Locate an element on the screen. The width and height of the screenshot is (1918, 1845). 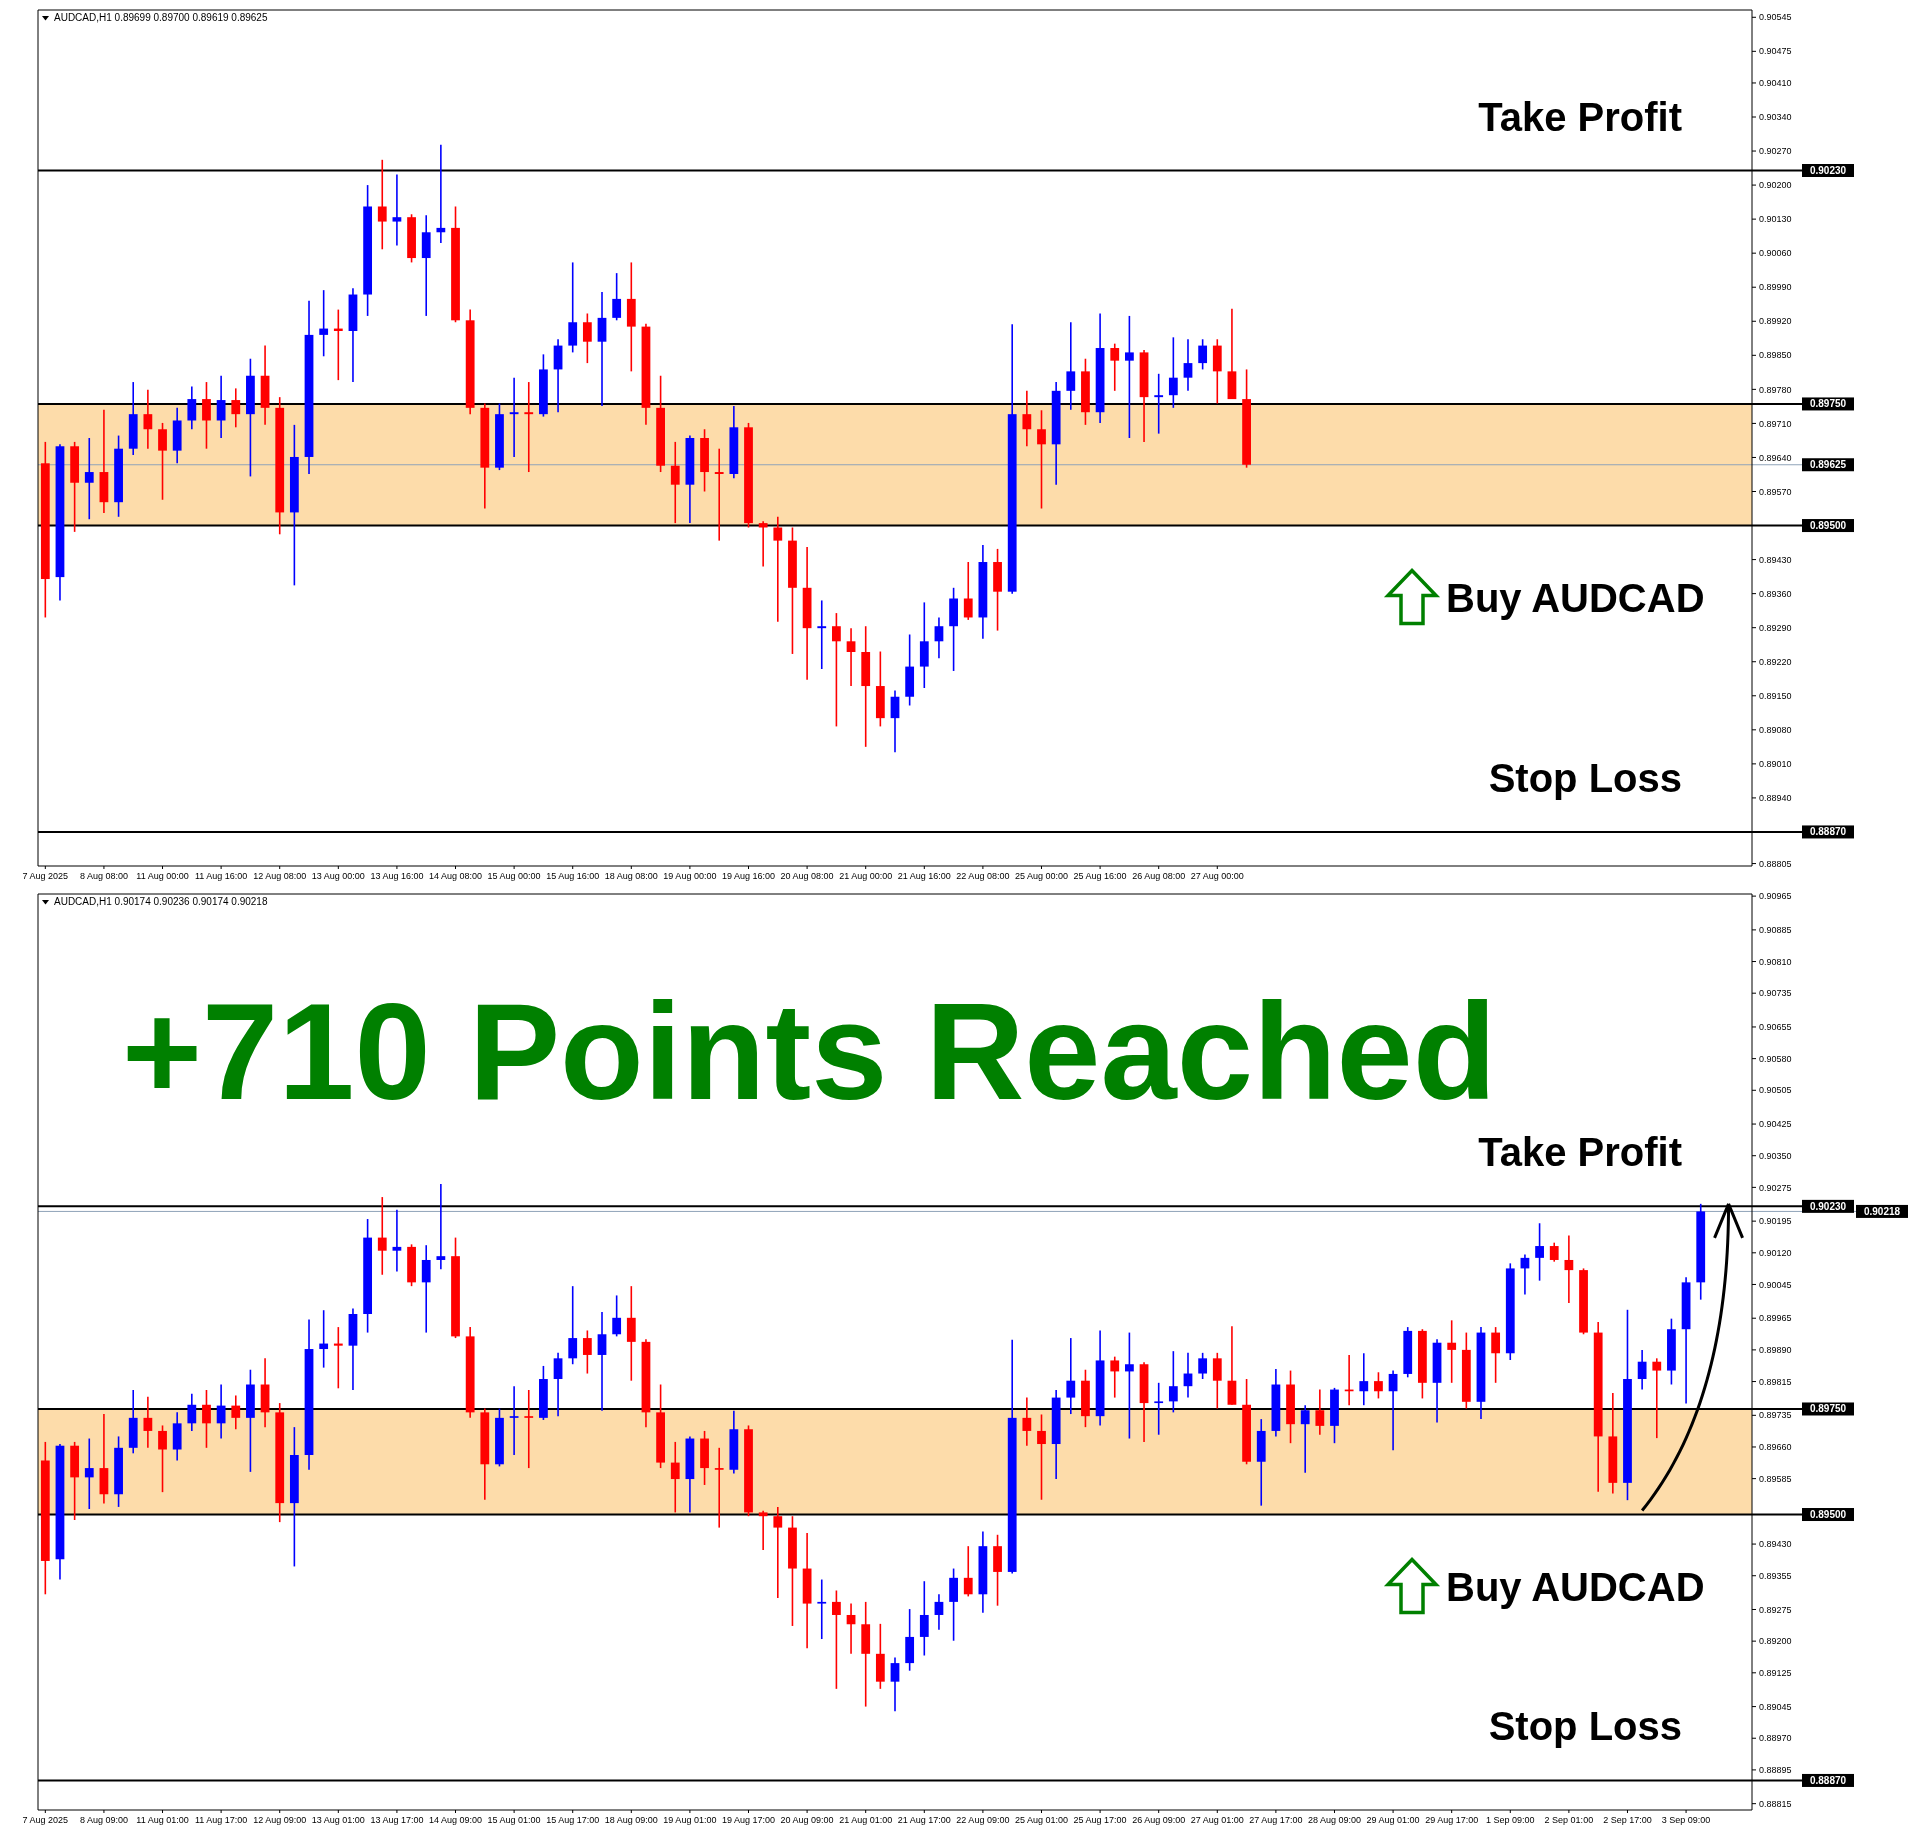
y-tick-label: 0.89430 is located at coordinates (1775, 559).